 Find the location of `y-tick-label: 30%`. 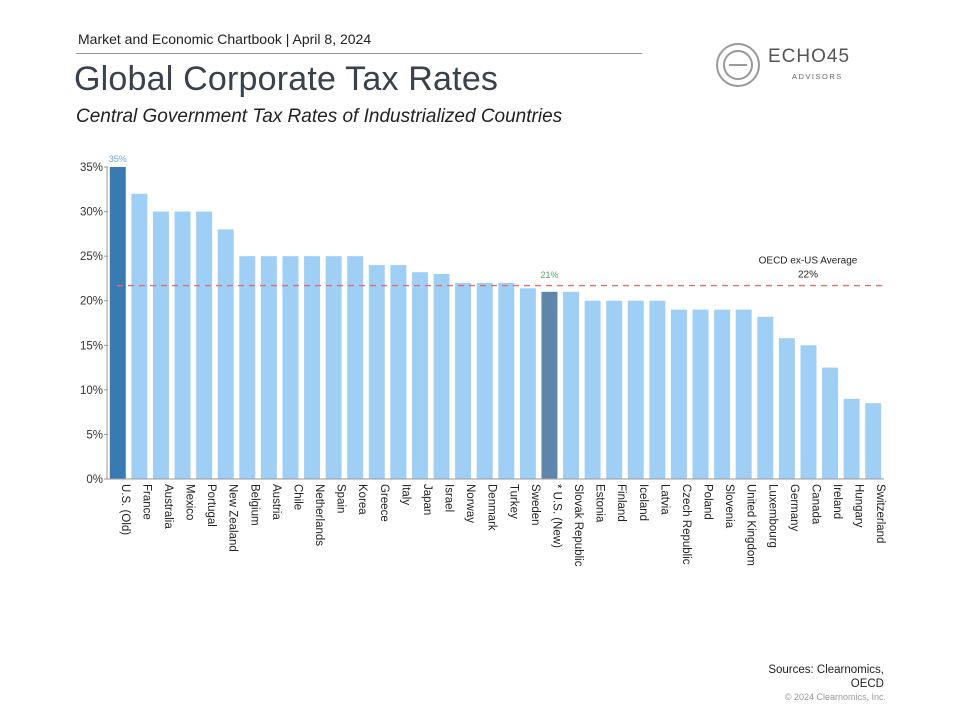

y-tick-label: 30% is located at coordinates (91, 213).